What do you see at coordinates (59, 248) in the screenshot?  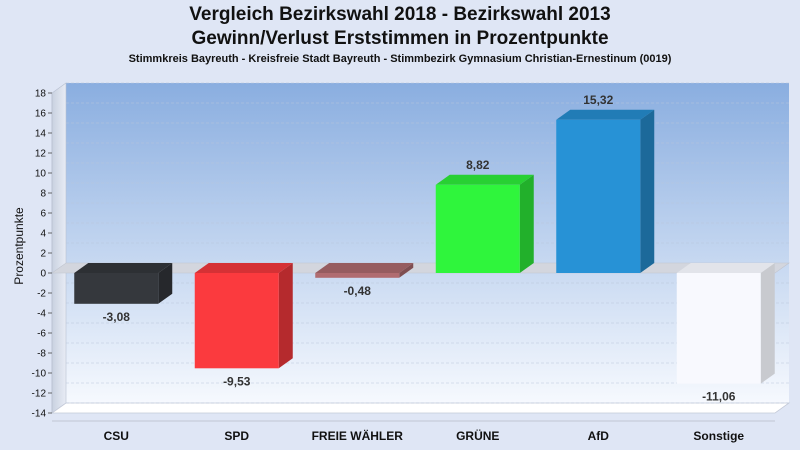 I see `left-wall` at bounding box center [59, 248].